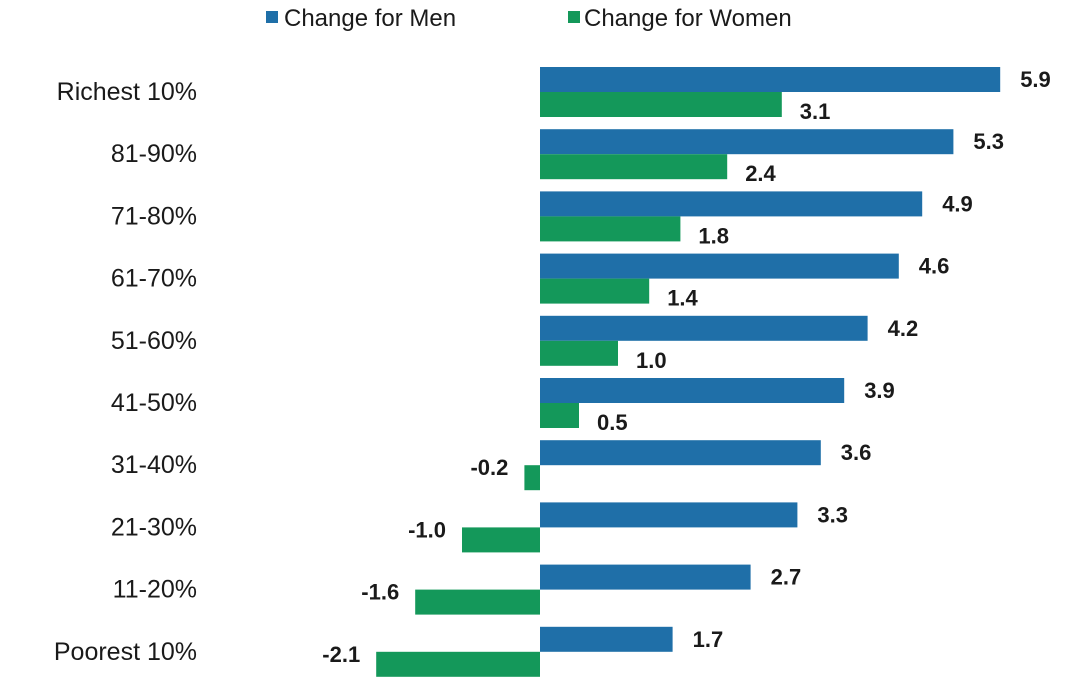 Image resolution: width=1067 pixels, height=680 pixels. I want to click on value-label-men: 3.9, so click(879, 390).